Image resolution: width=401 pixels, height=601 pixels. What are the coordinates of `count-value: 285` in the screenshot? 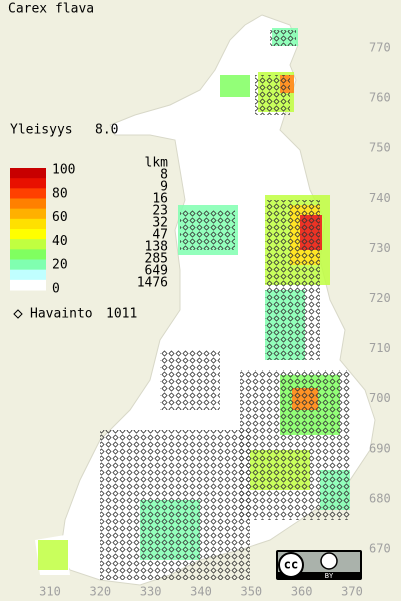 It's located at (156, 259).